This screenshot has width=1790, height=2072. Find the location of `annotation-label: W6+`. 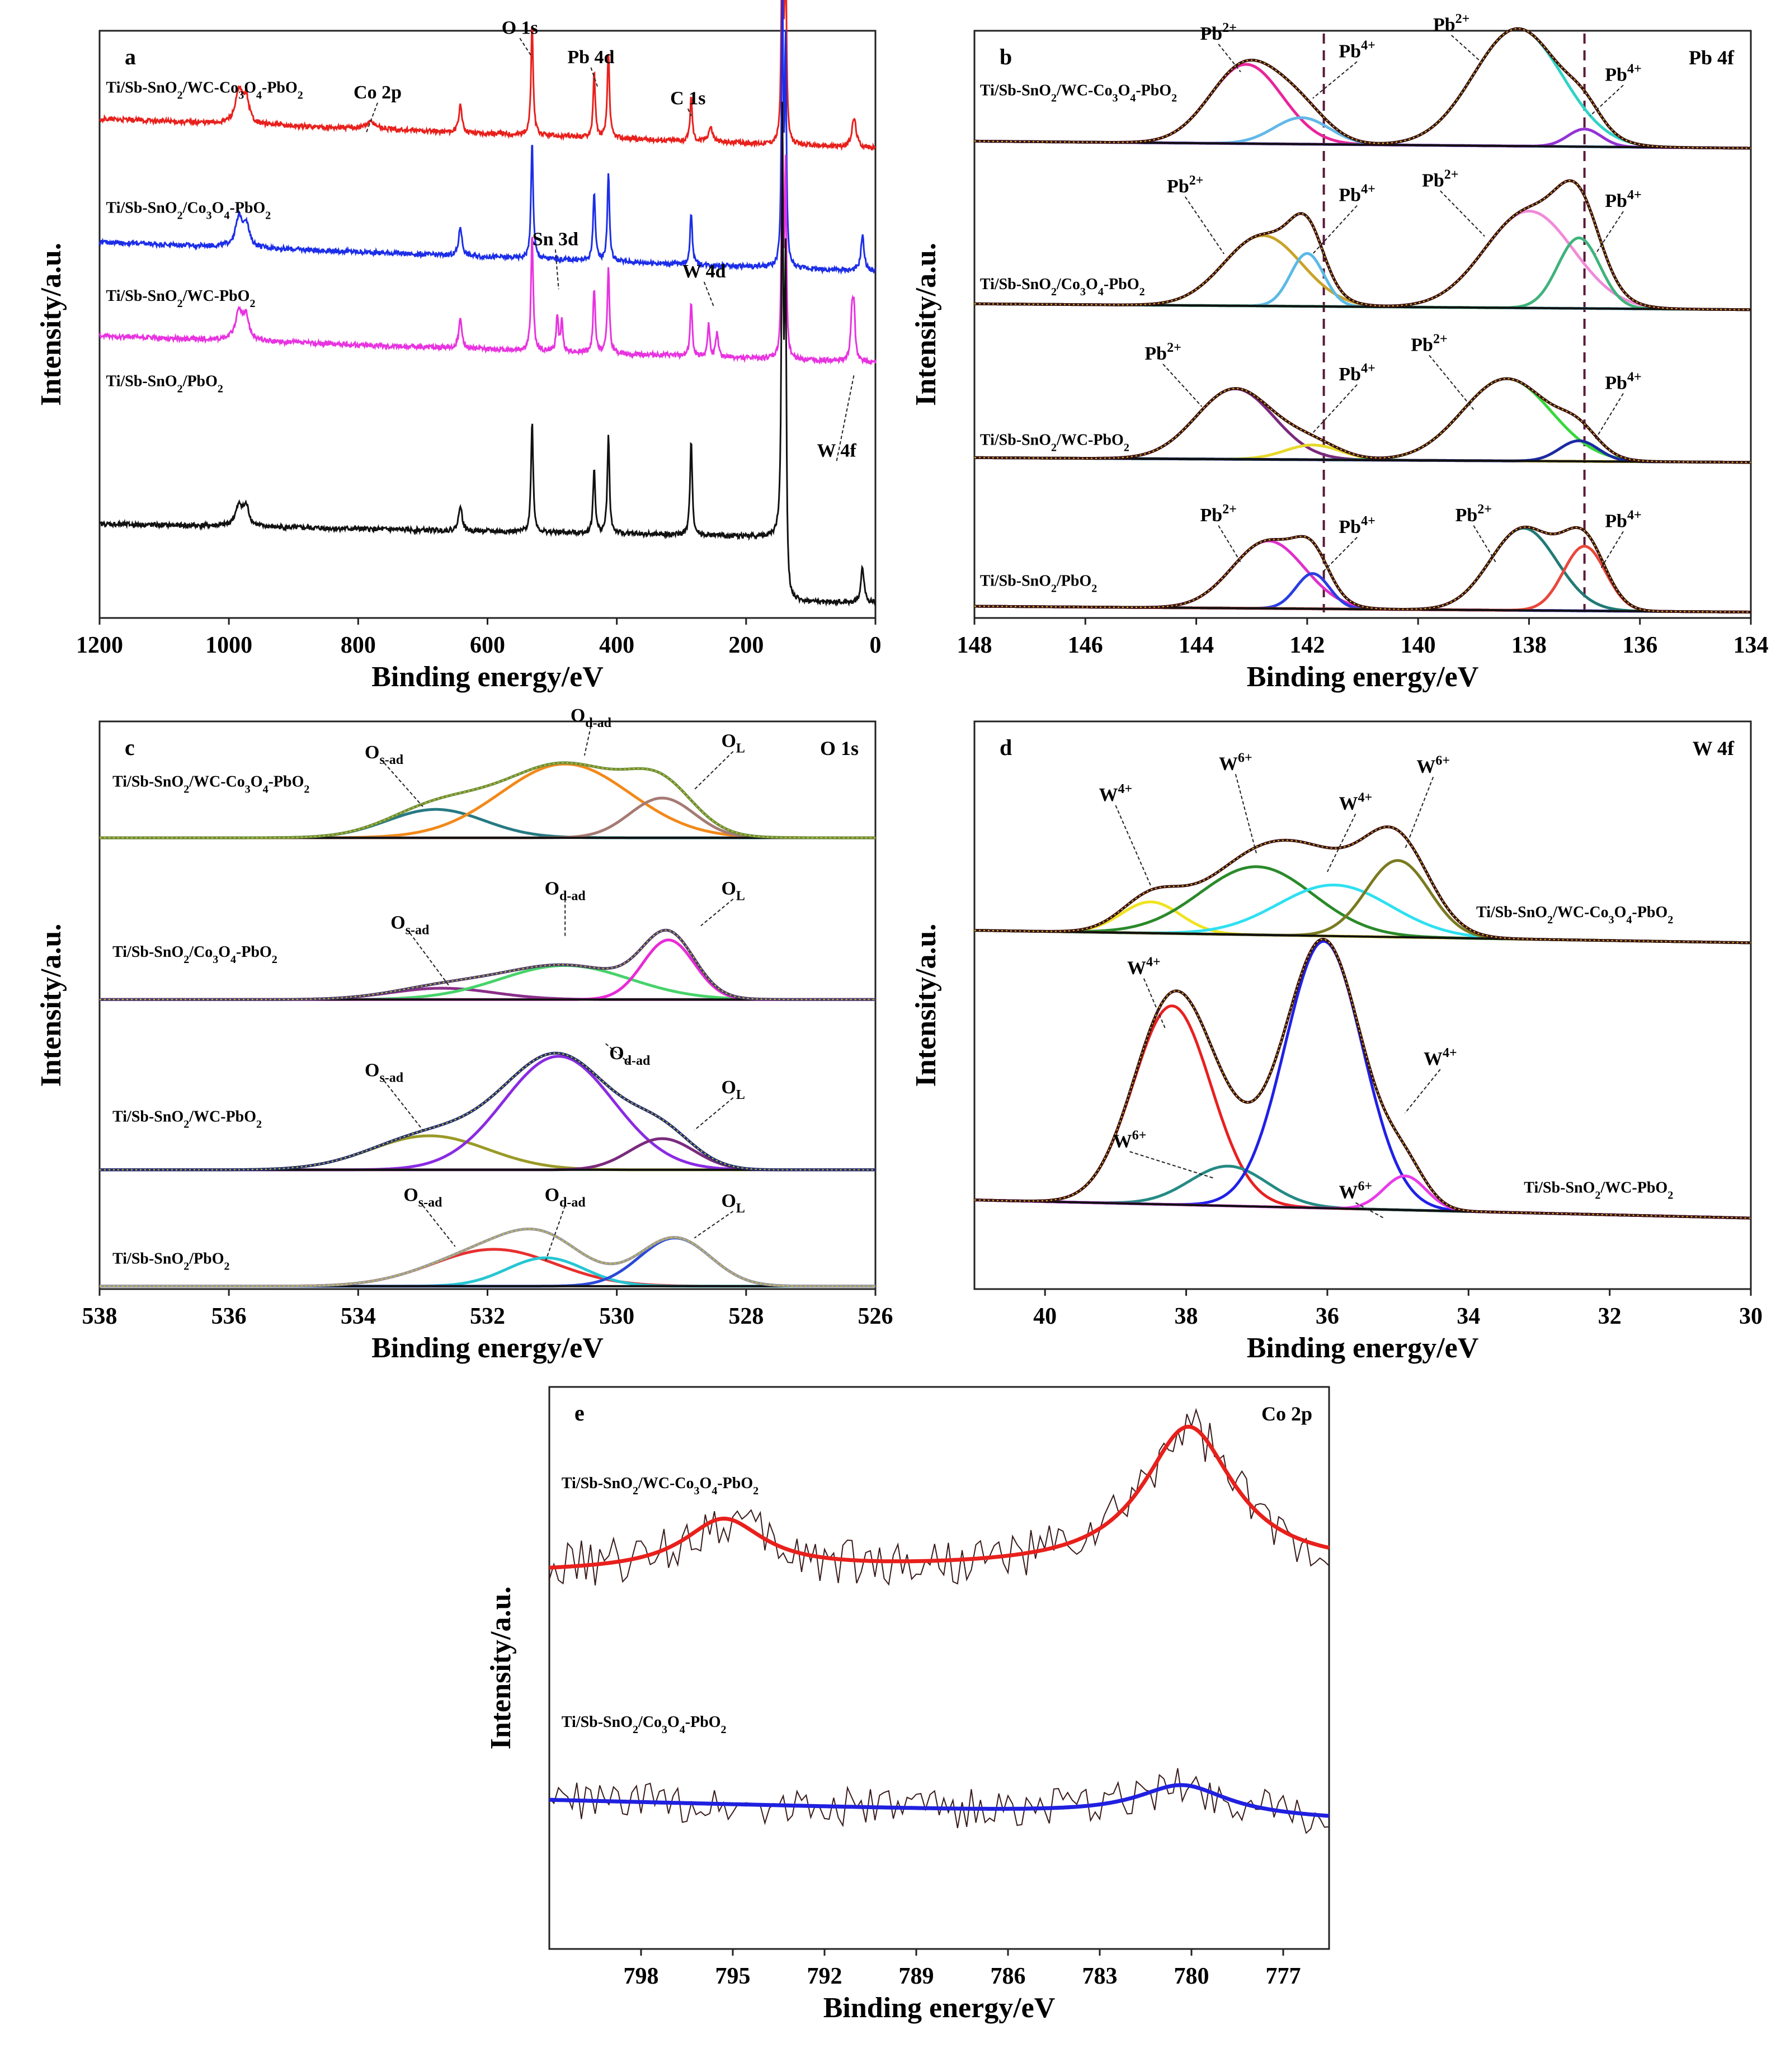

annotation-label: W6+ is located at coordinates (1433, 765).